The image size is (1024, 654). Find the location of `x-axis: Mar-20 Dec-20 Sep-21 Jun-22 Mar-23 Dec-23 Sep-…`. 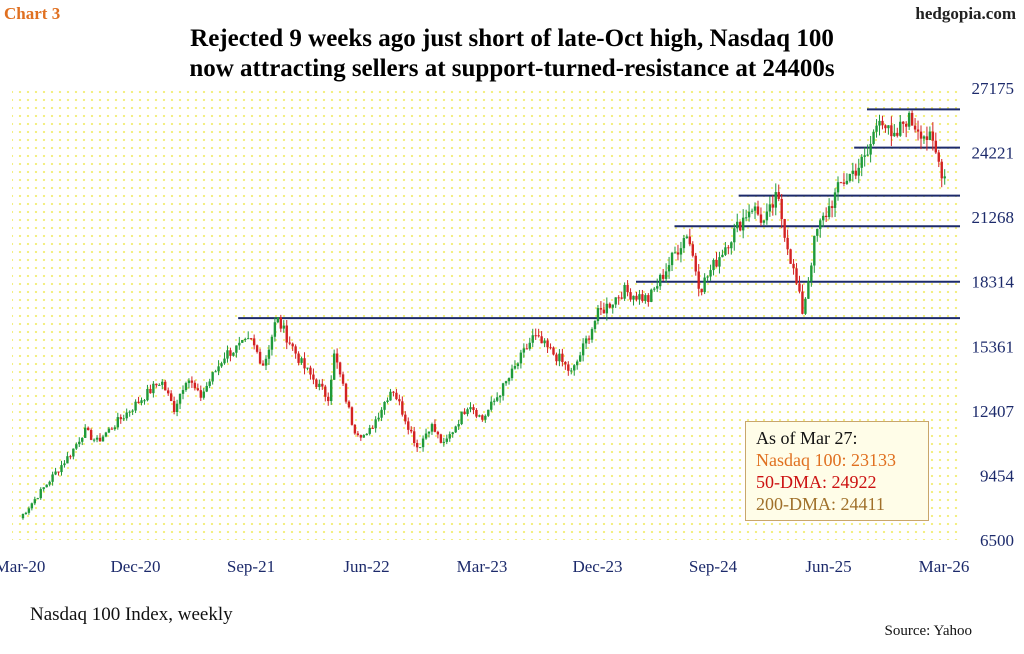

x-axis: Mar-20 Dec-20 Sep-21 Jun-22 Mar-23 Dec-23 Sep-… is located at coordinates (484, 566).